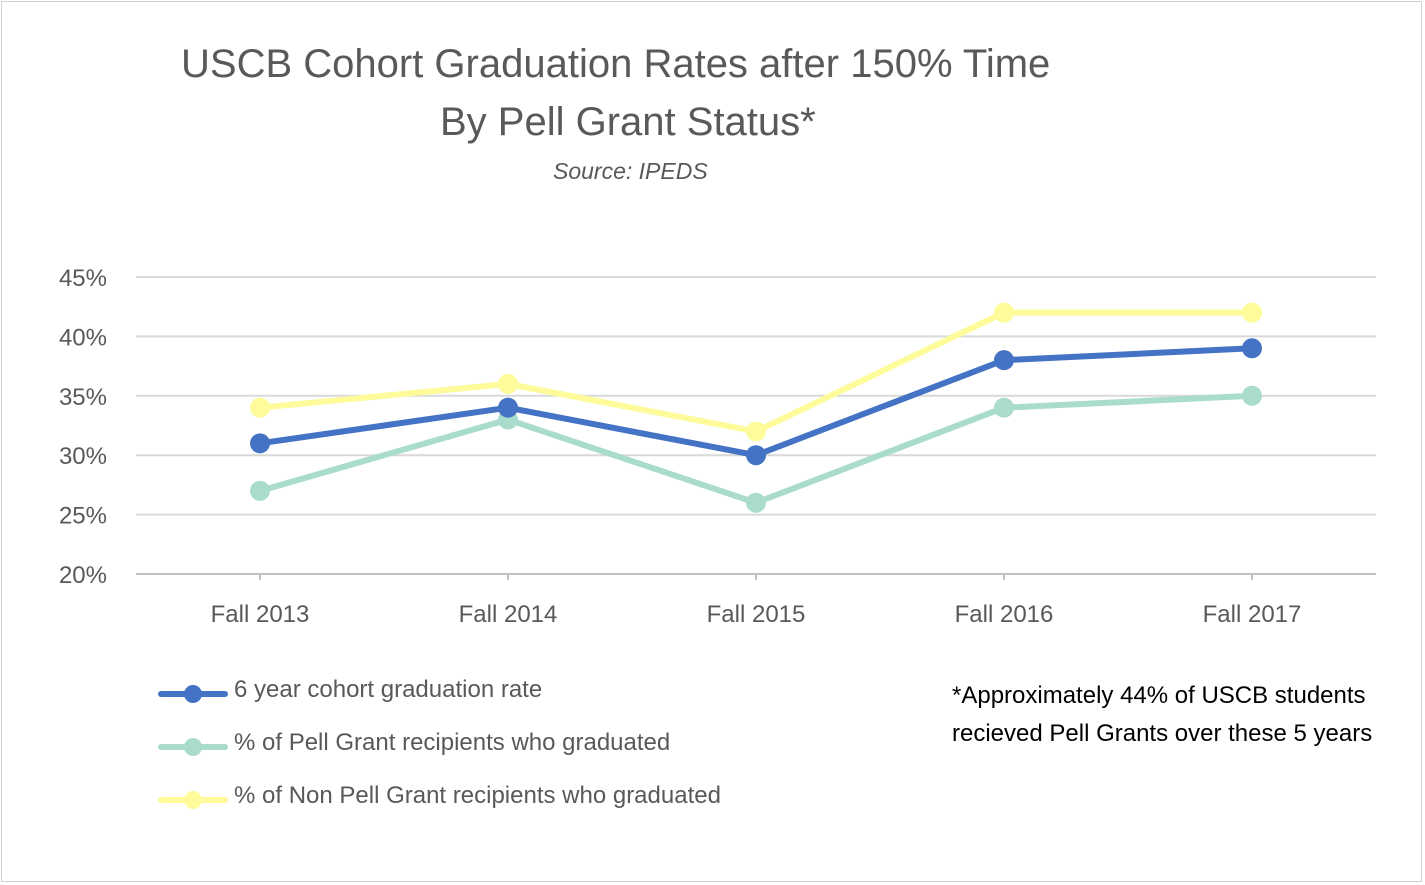  Describe the element at coordinates (83, 456) in the screenshot. I see `y-tick-label: 30%` at that location.